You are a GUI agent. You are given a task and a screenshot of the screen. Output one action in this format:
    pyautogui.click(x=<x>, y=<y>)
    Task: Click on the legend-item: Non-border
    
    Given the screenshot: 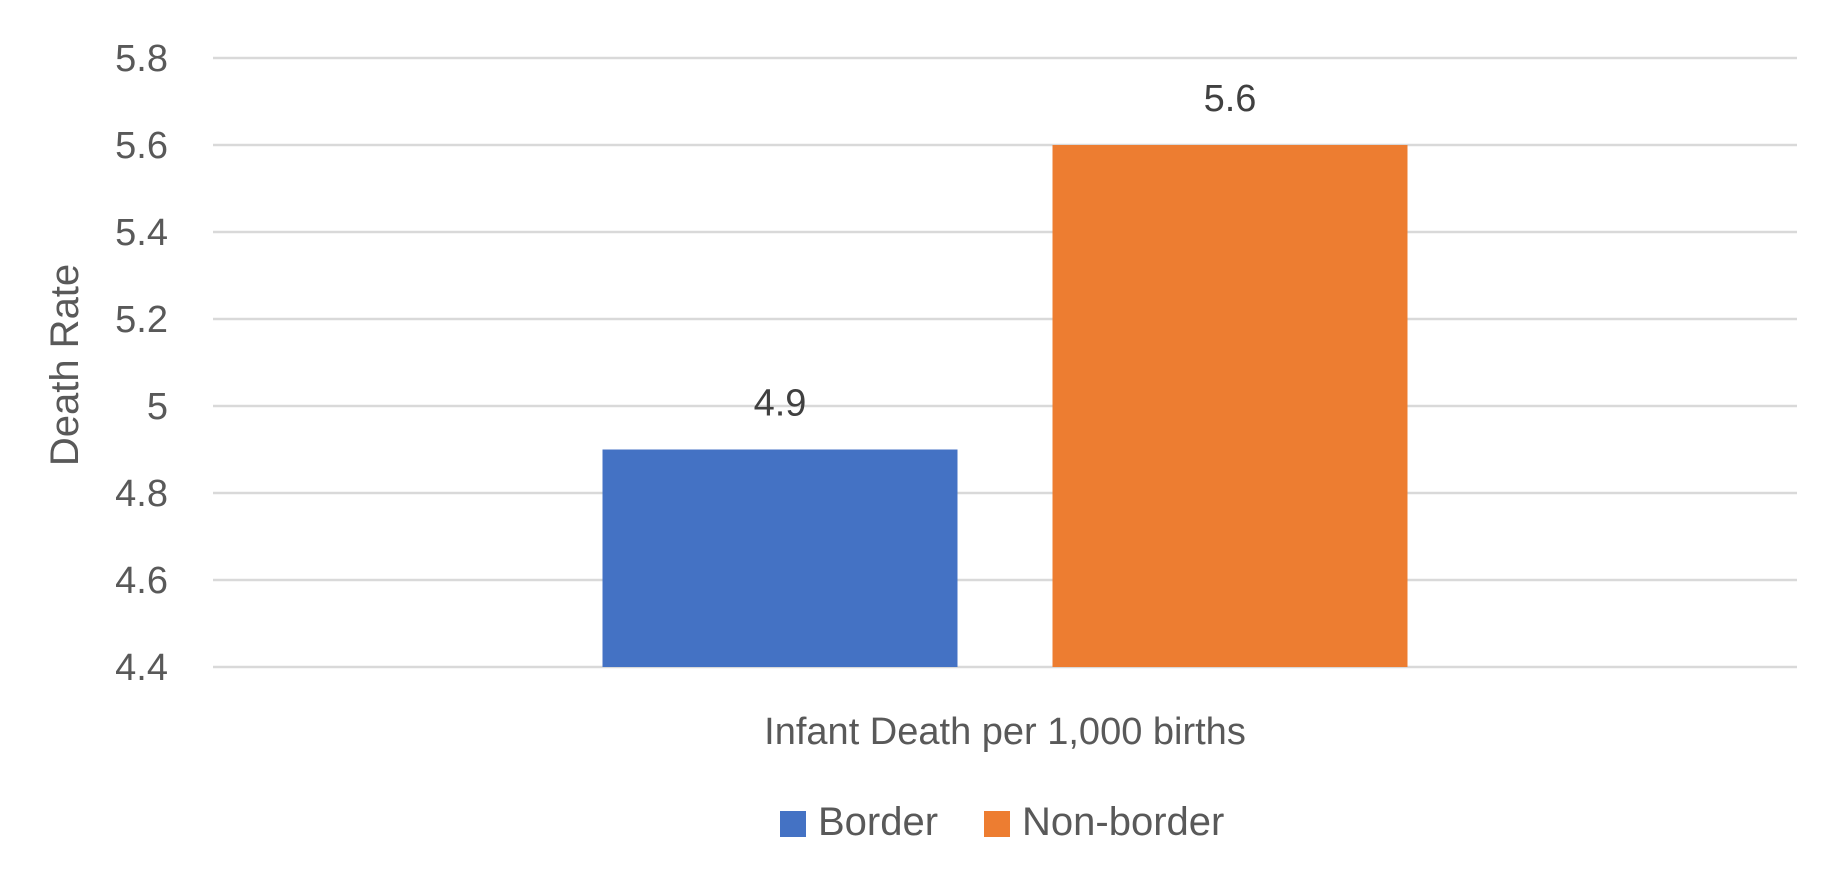 What is the action you would take?
    pyautogui.click(x=1104, y=822)
    